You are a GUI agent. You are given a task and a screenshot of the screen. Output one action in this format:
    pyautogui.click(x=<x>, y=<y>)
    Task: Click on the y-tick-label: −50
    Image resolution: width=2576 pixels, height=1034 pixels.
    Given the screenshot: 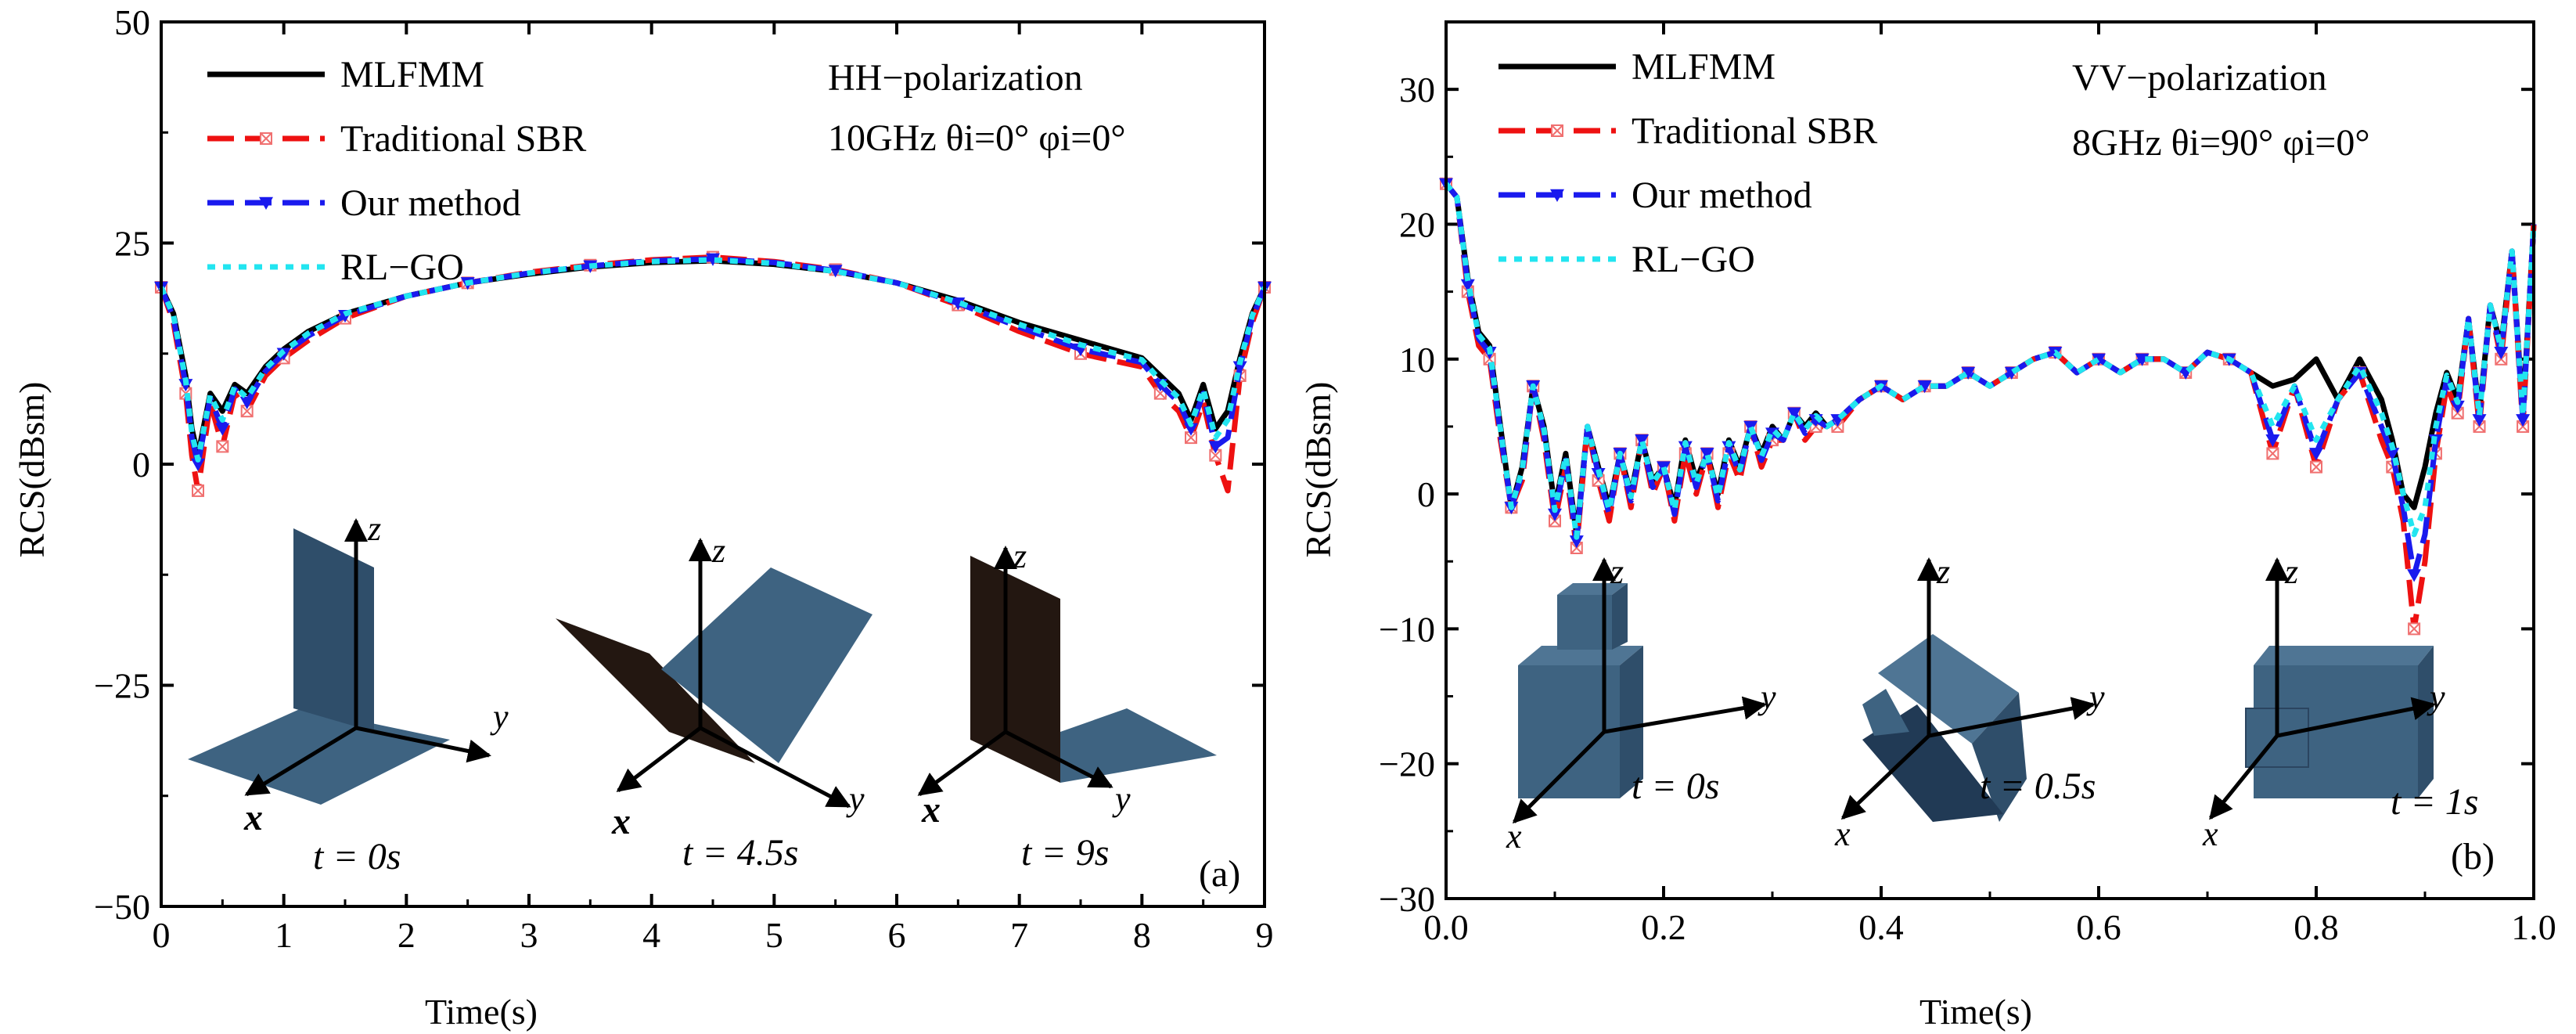 What is the action you would take?
    pyautogui.click(x=122, y=907)
    